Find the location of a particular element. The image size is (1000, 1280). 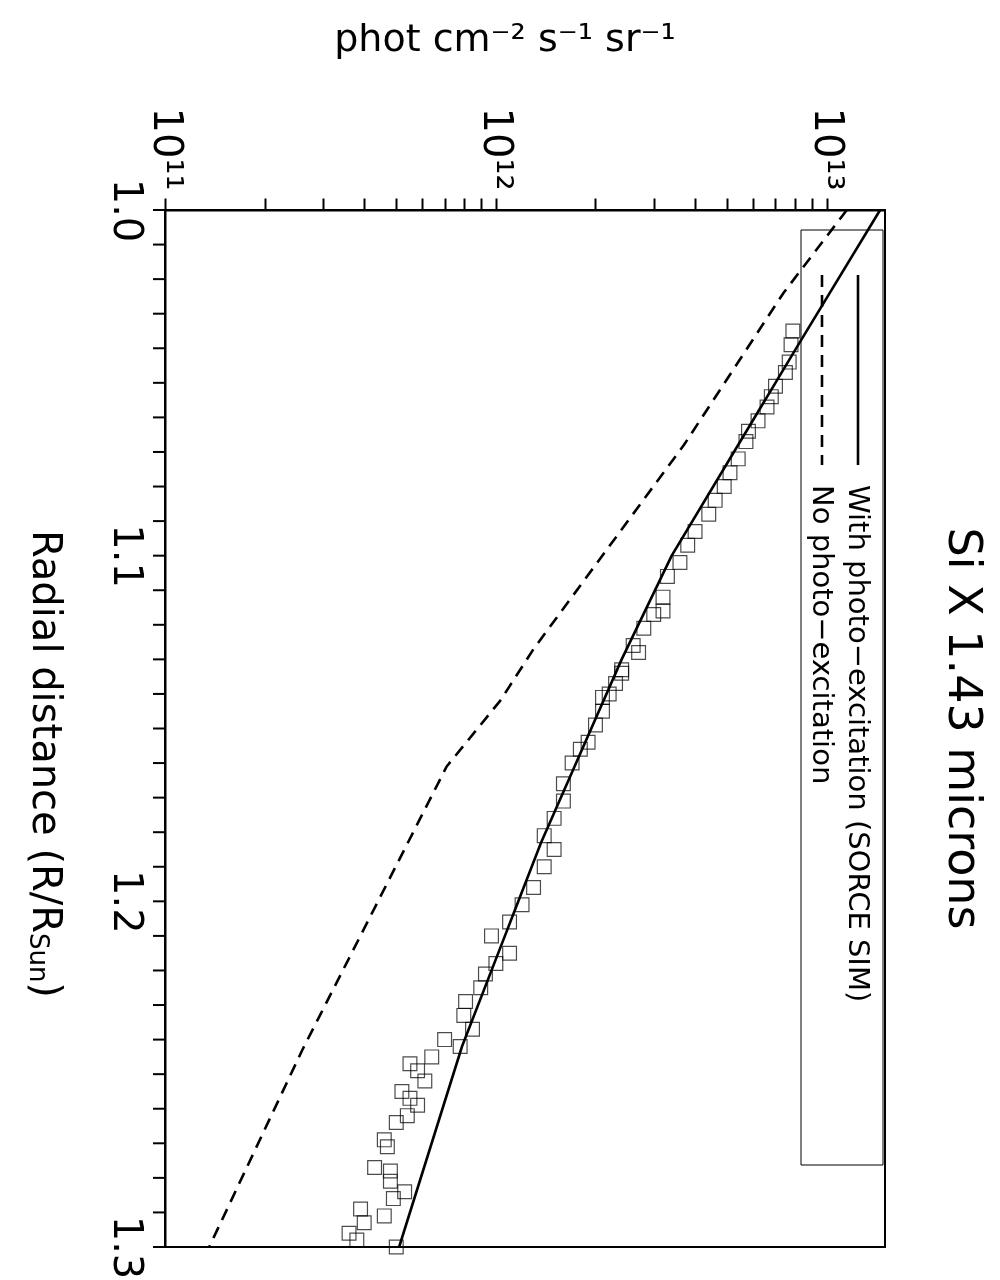

y-tick-label: 1.3 is located at coordinates (127, 1247).